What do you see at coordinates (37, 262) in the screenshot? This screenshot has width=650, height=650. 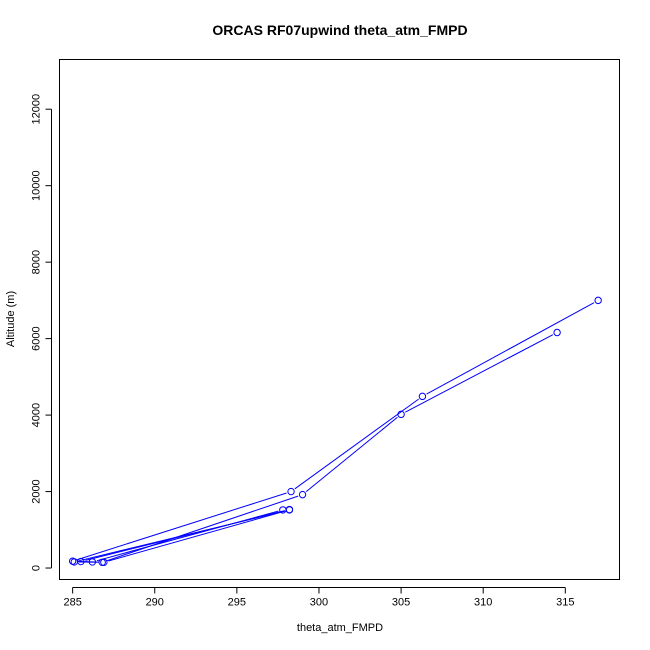 I see `y-tick-label: 8000` at bounding box center [37, 262].